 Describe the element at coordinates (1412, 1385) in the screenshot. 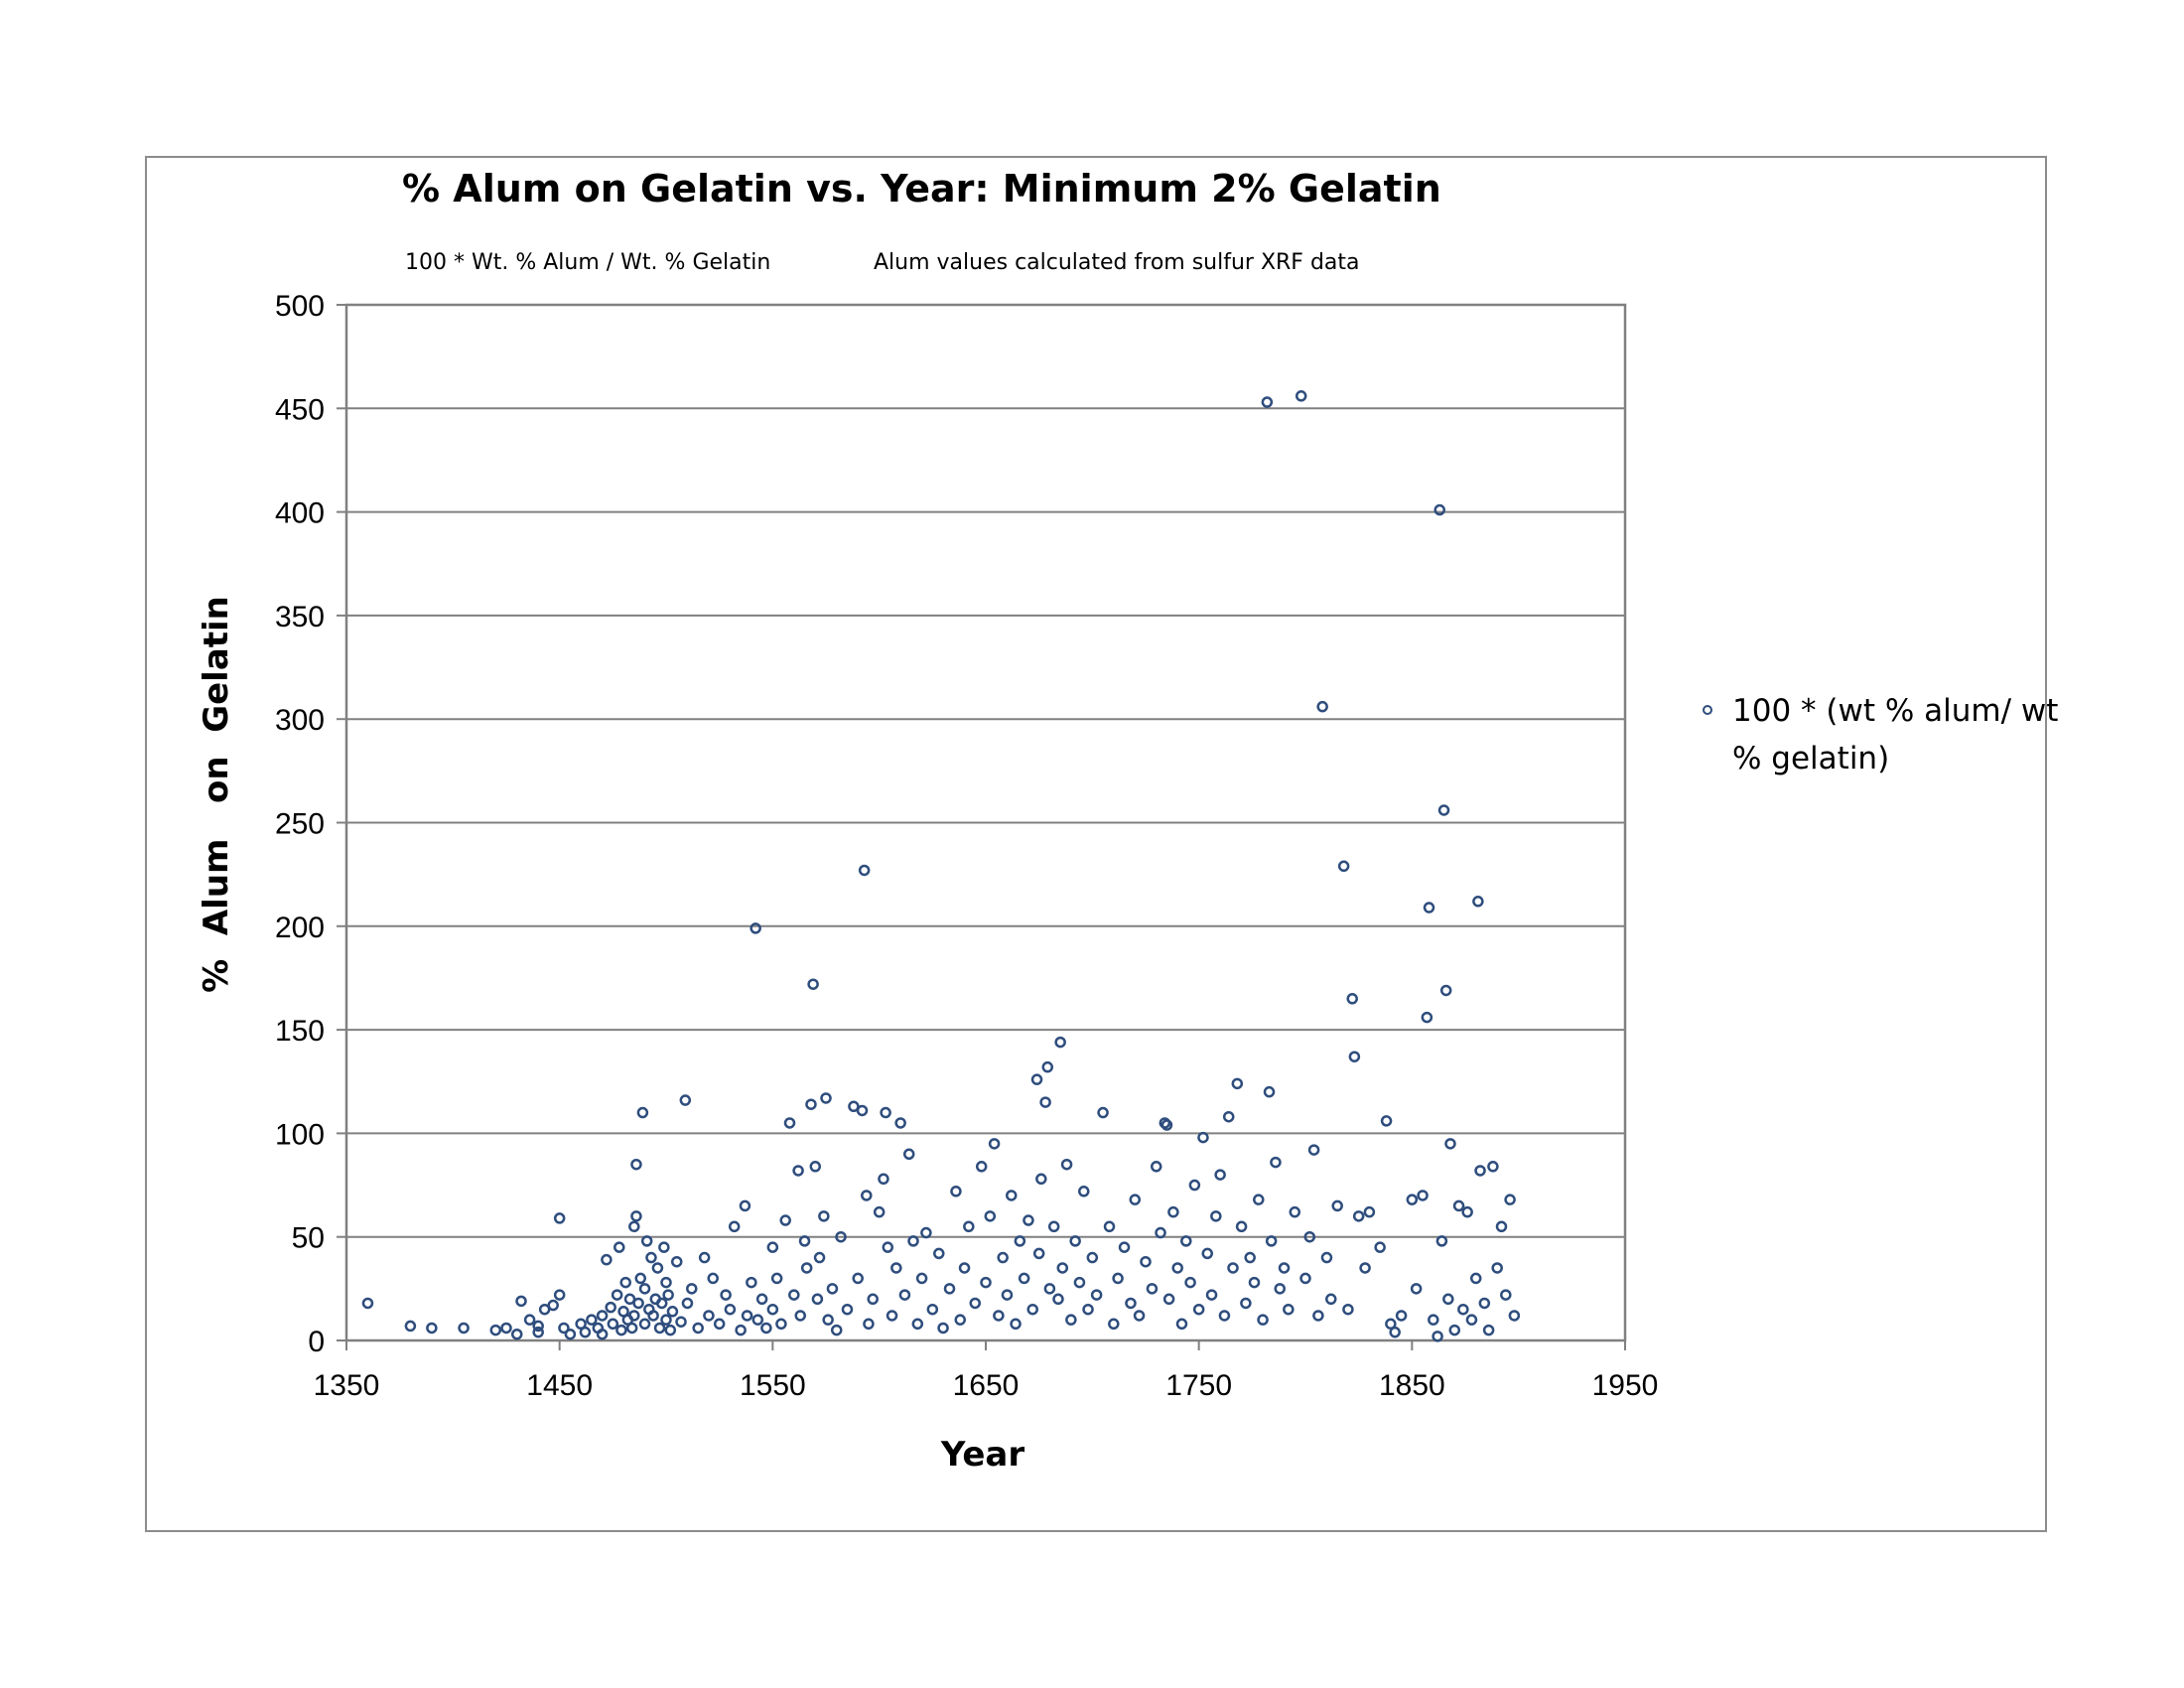

I see `x-tick-label: 1850` at that location.